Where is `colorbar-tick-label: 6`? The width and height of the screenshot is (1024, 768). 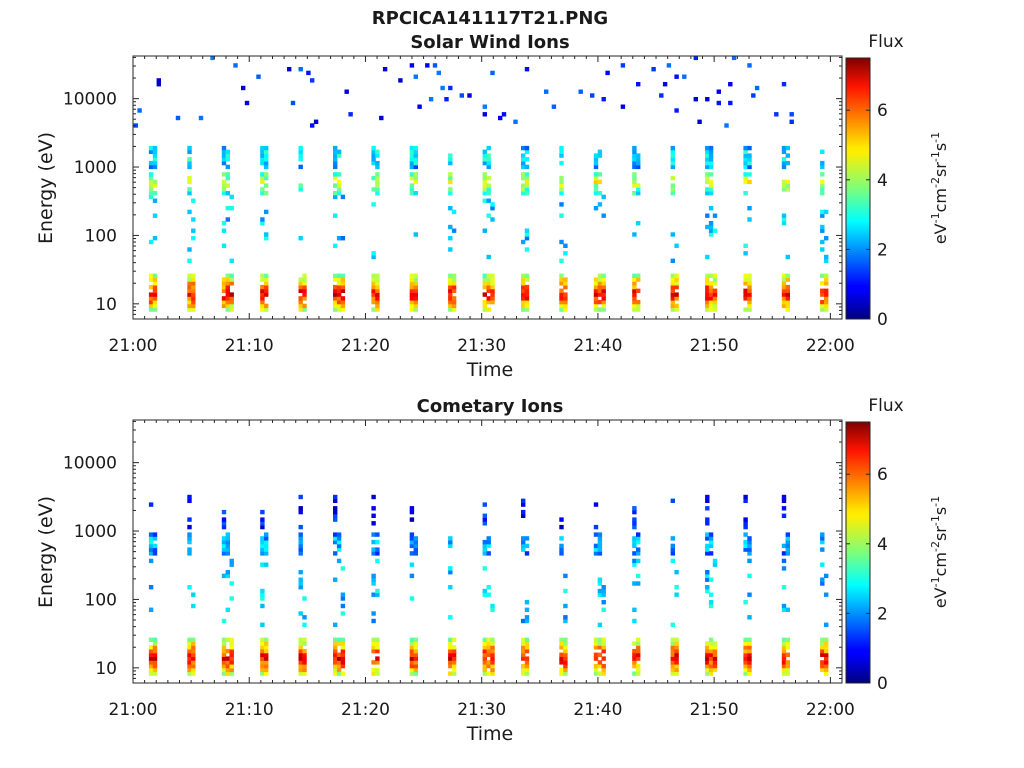
colorbar-tick-label: 6 is located at coordinates (882, 475).